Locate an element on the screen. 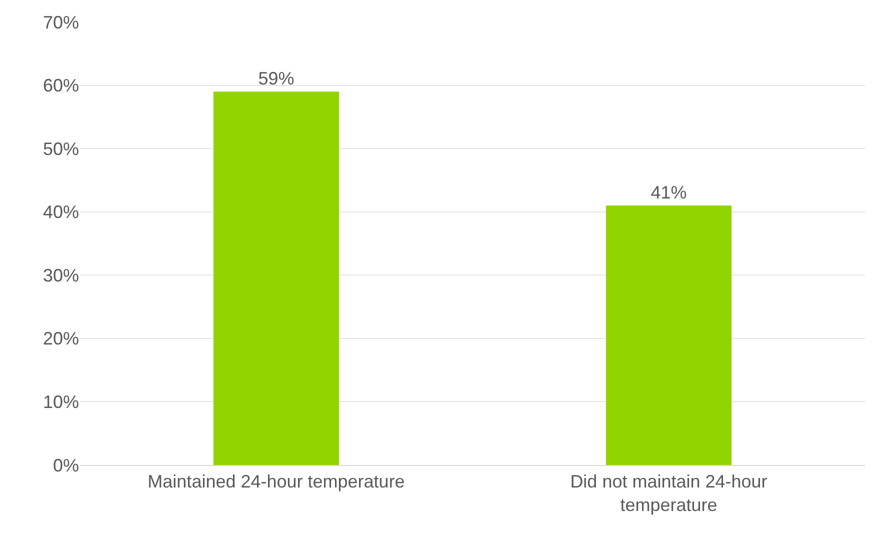 The height and width of the screenshot is (537, 885). y-tick-label: 50% is located at coordinates (60, 148).